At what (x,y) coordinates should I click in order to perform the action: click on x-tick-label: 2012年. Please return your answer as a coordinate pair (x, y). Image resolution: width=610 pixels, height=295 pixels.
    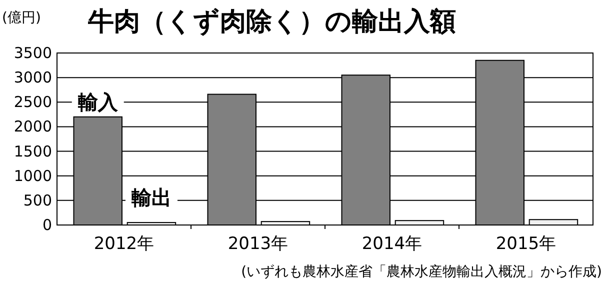
    Looking at the image, I should click on (124, 244).